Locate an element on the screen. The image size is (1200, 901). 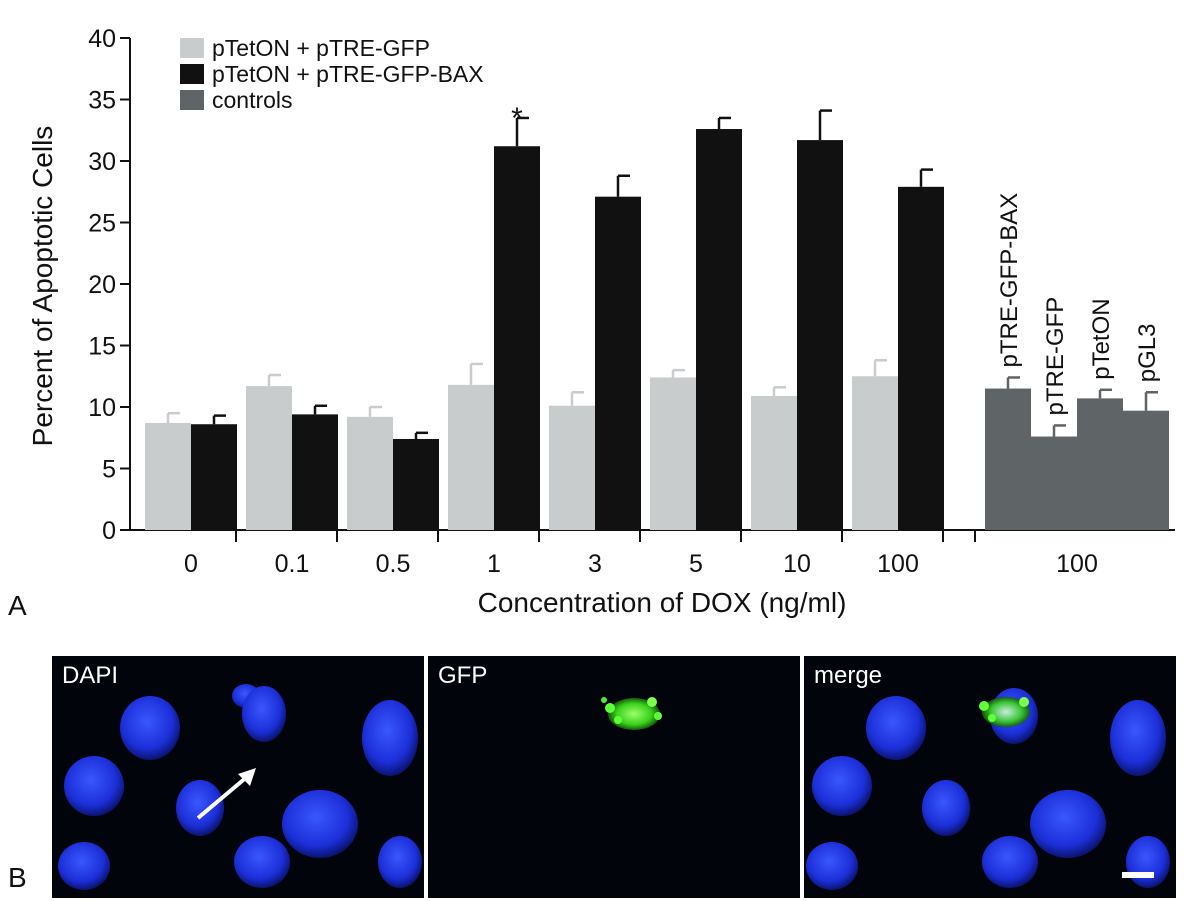
dapi-micrograph: DAPI is located at coordinates (238, 777).